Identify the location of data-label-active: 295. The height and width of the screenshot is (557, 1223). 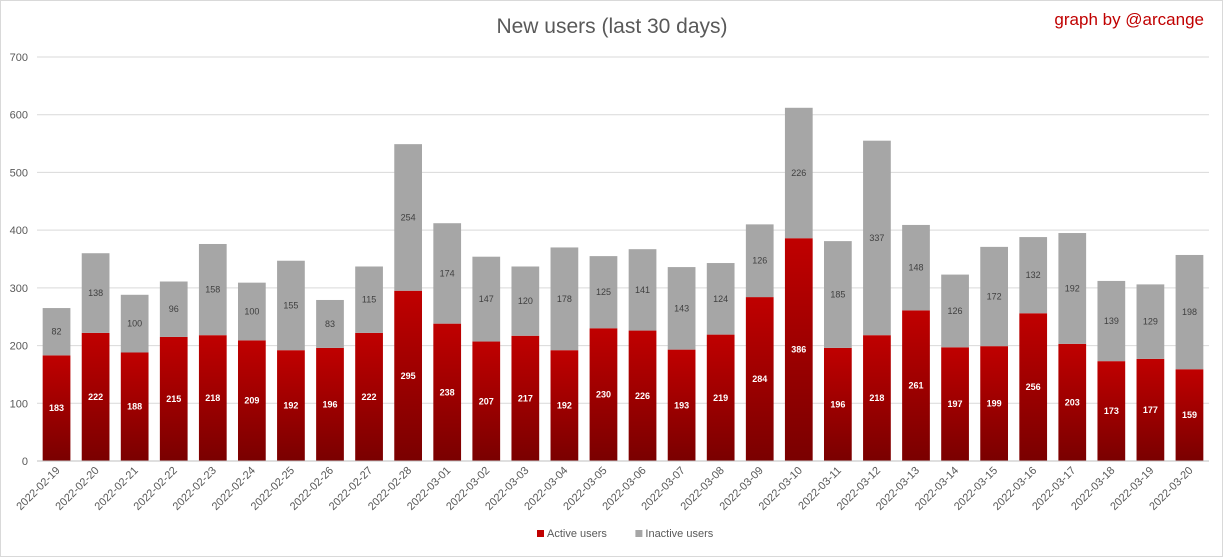
(408, 376).